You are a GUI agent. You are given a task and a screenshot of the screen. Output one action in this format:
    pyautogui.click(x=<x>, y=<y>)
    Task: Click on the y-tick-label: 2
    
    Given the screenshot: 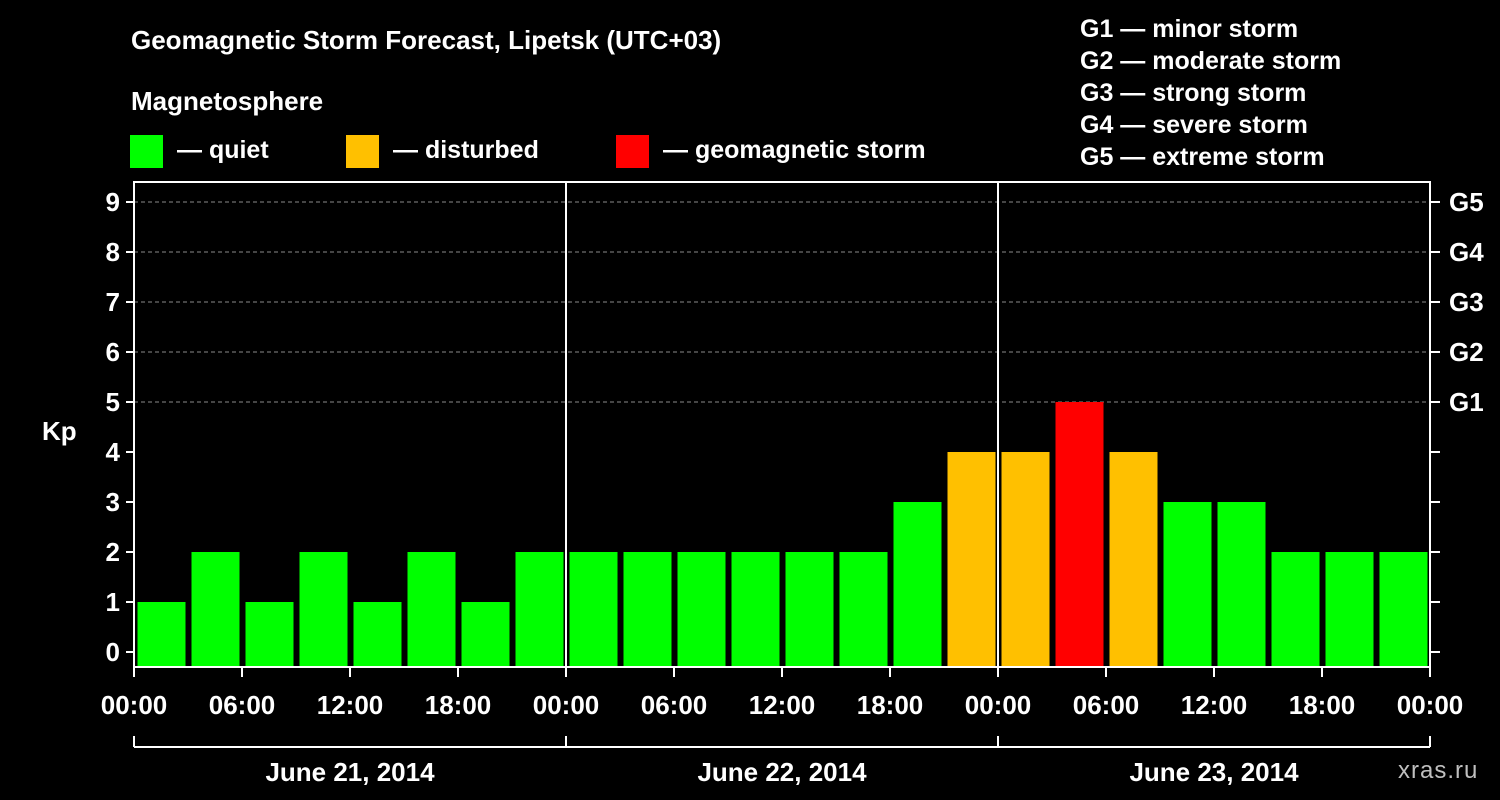 What is the action you would take?
    pyautogui.click(x=113, y=552)
    